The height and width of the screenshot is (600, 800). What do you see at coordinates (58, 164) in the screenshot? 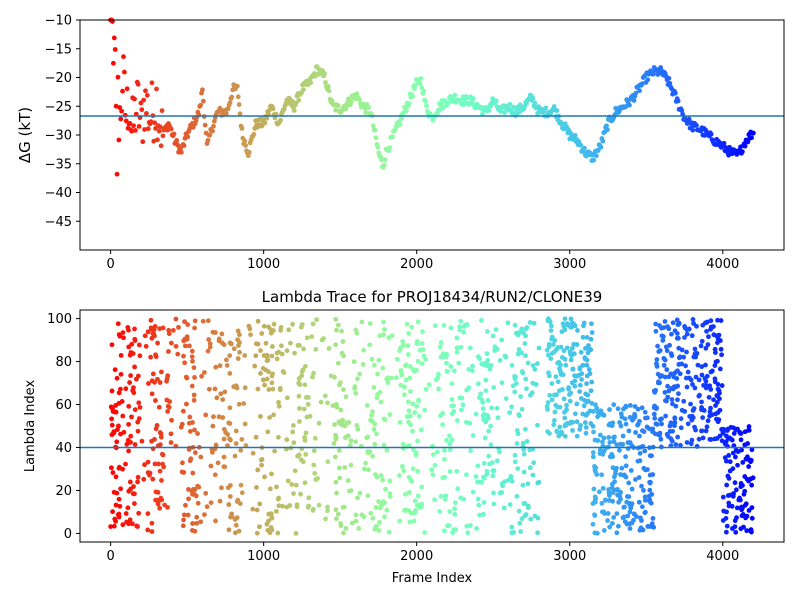
I see `y-tick-label: −35` at bounding box center [58, 164].